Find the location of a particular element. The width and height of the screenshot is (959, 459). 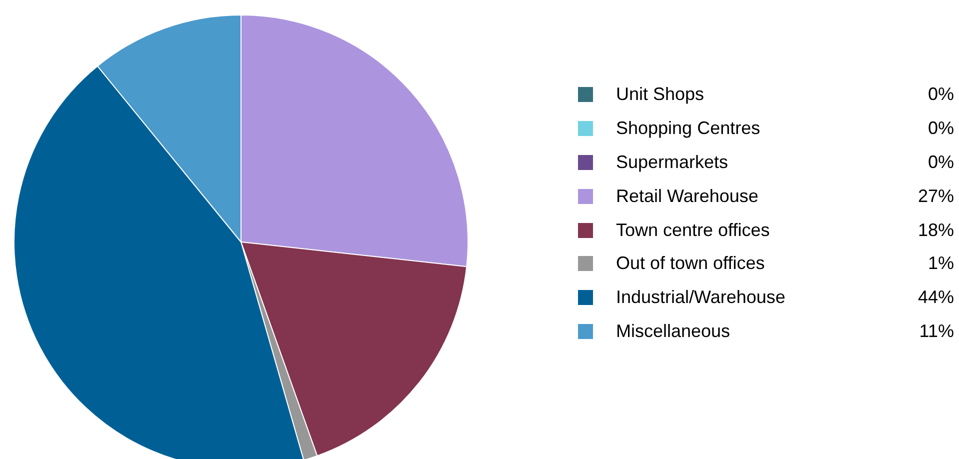

legend-label: Industrial/Warehouse is located at coordinates (701, 297).